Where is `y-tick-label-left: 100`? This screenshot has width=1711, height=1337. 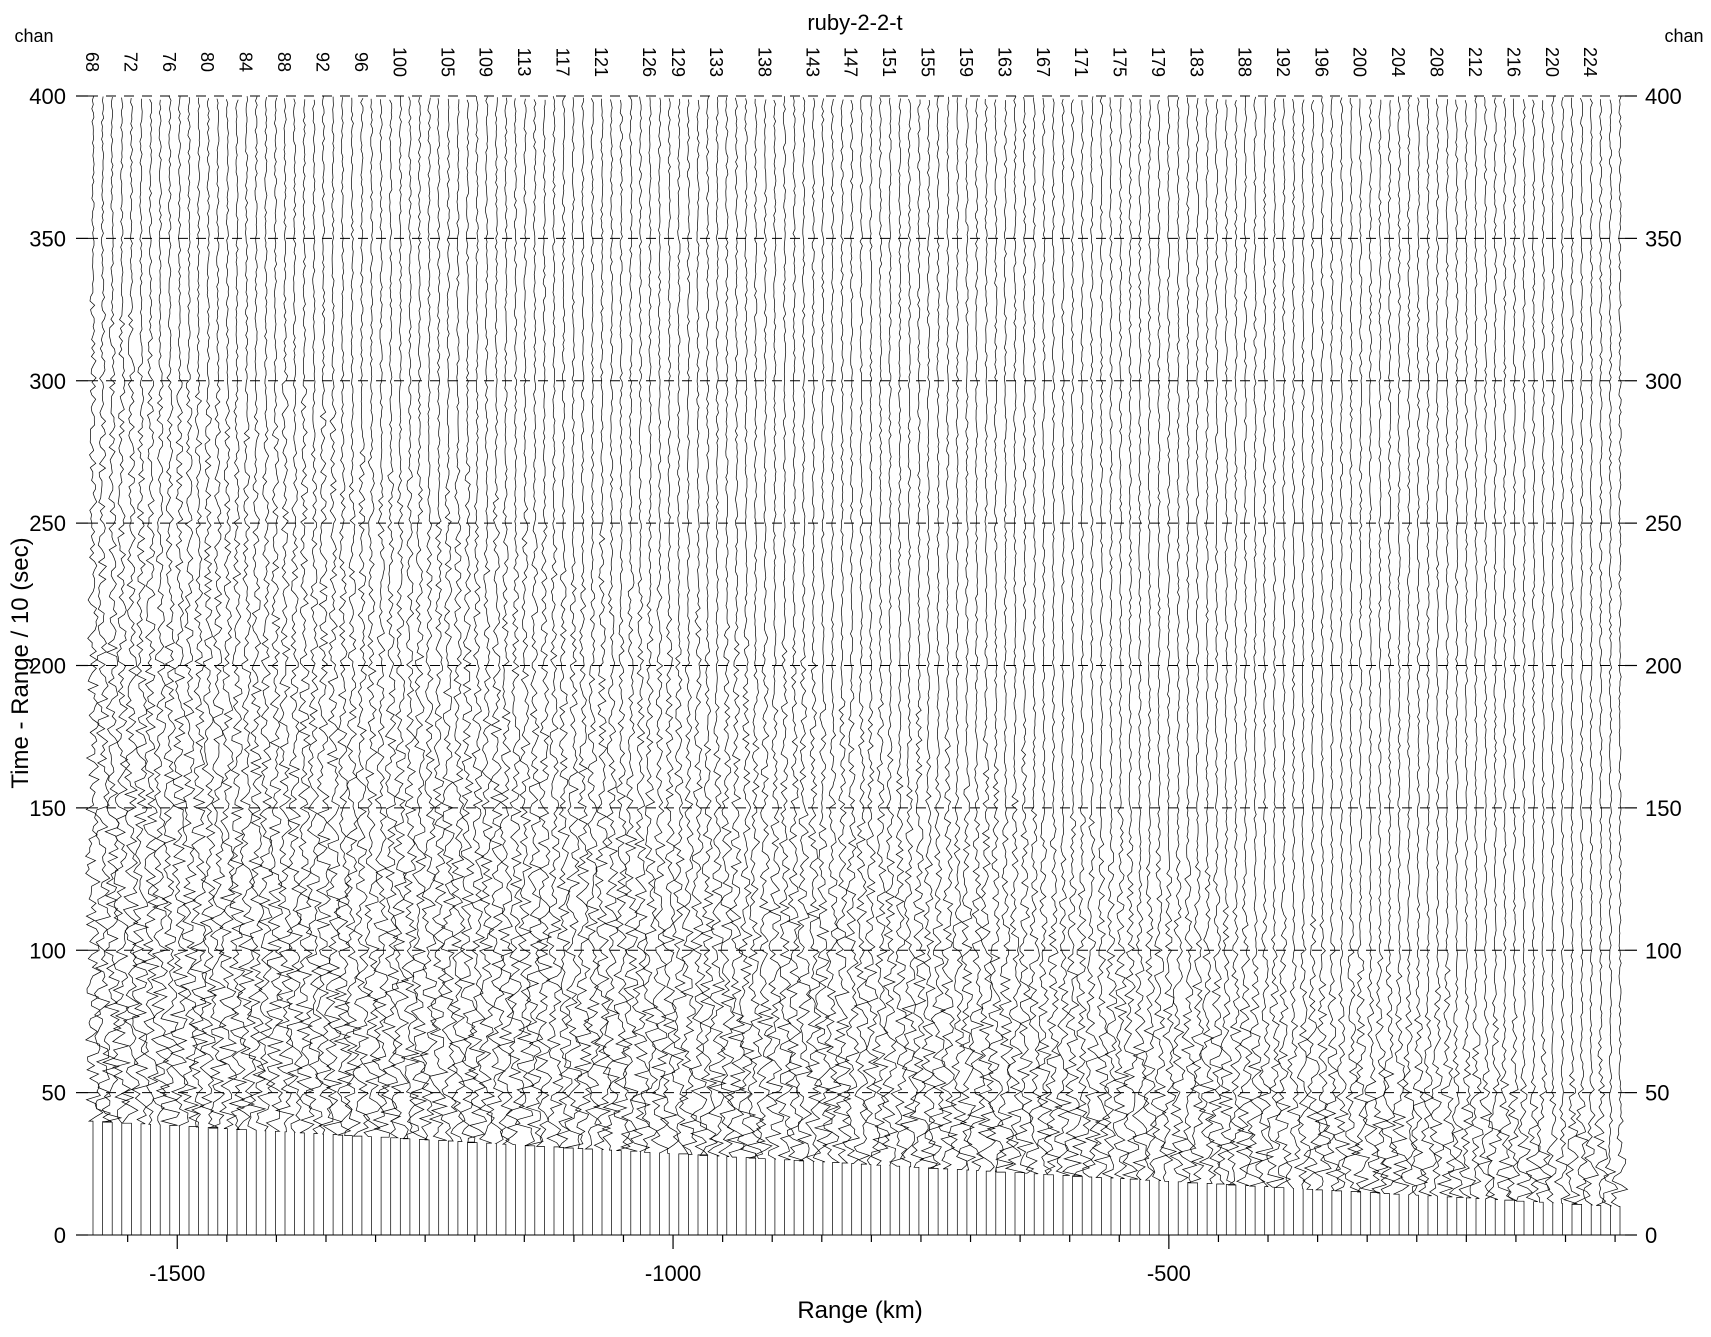 y-tick-label-left: 100 is located at coordinates (47, 950).